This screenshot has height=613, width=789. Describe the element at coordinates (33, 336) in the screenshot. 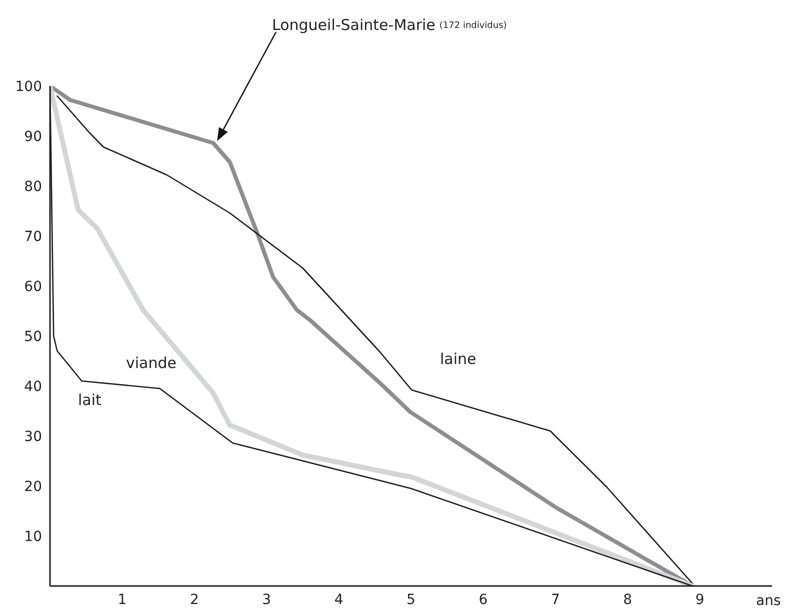

I see `y-tick-label: 50` at that location.